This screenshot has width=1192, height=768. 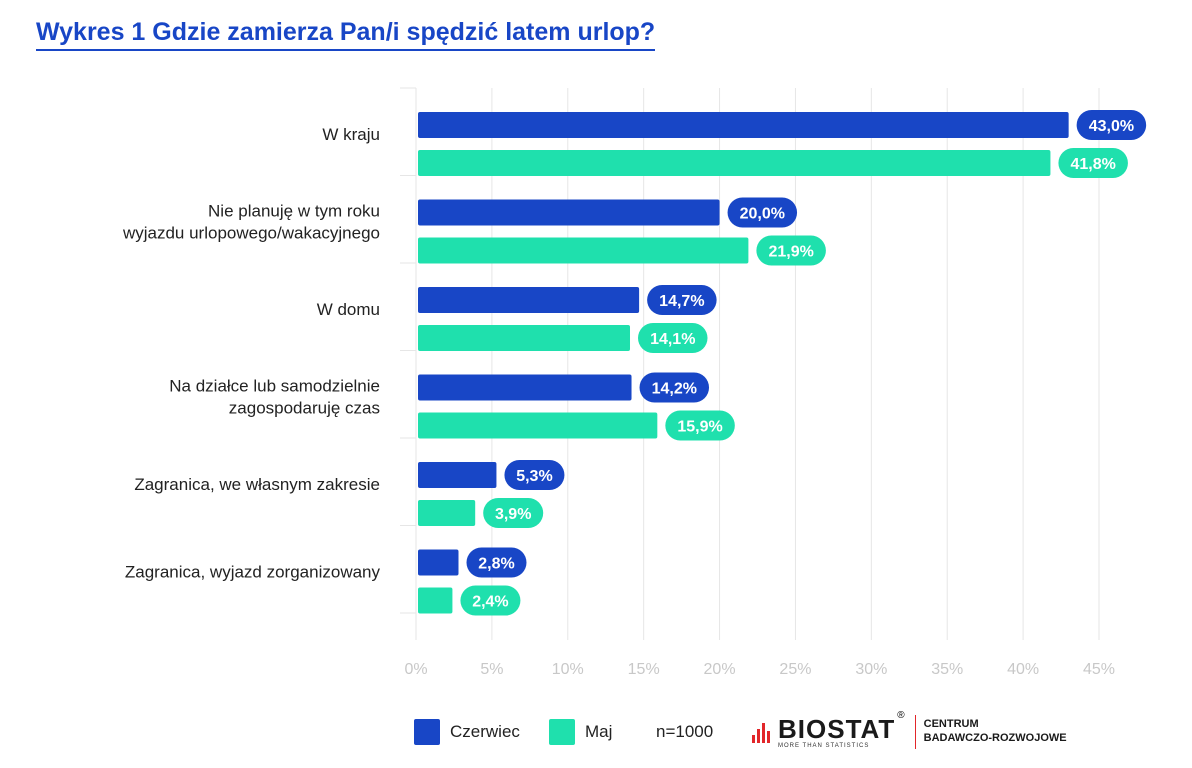 I want to click on data-label: 15,9%, so click(x=699, y=427).